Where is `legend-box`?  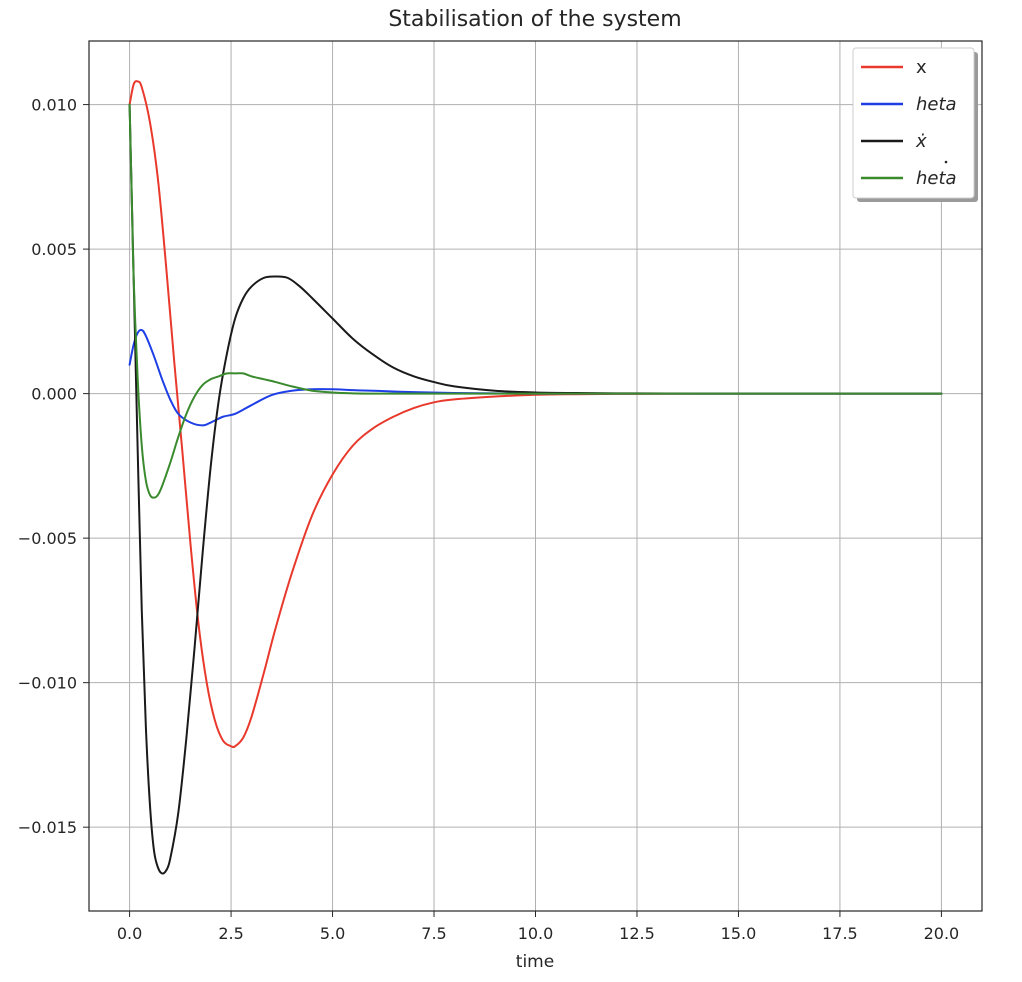 legend-box is located at coordinates (913, 123).